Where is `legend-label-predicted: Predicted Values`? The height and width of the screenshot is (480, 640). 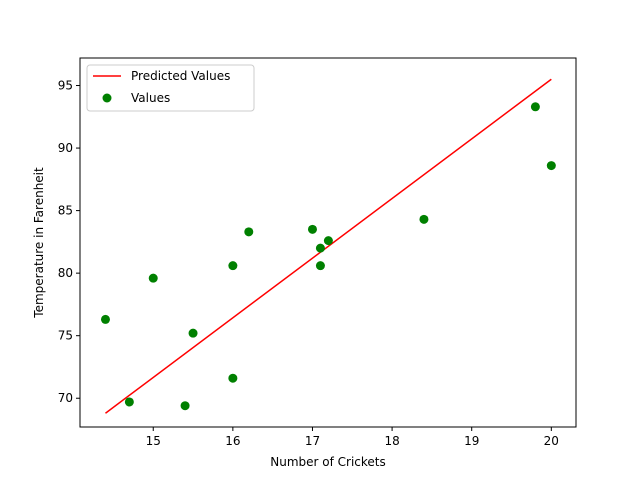 legend-label-predicted: Predicted Values is located at coordinates (180, 76).